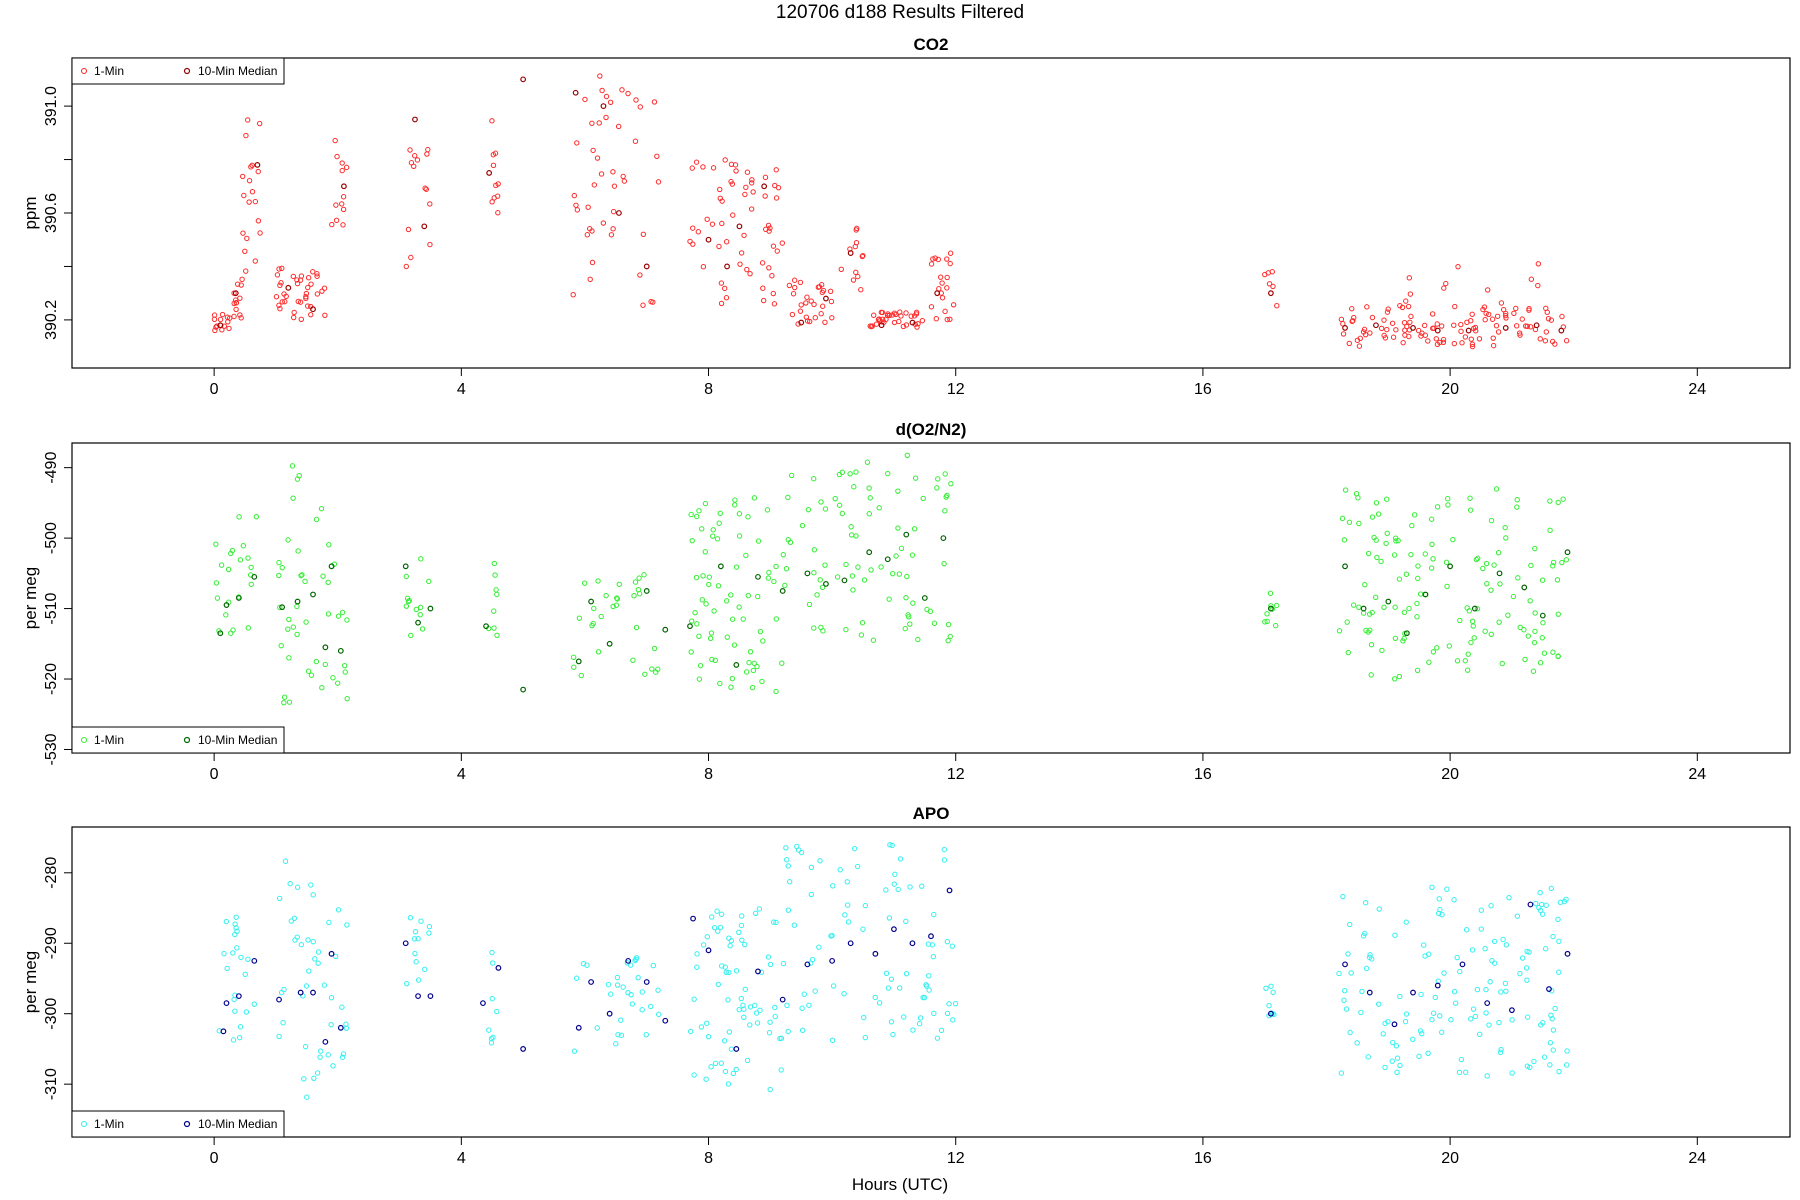  I want to click on o2n2-x-tick-label: 20, so click(1450, 774).